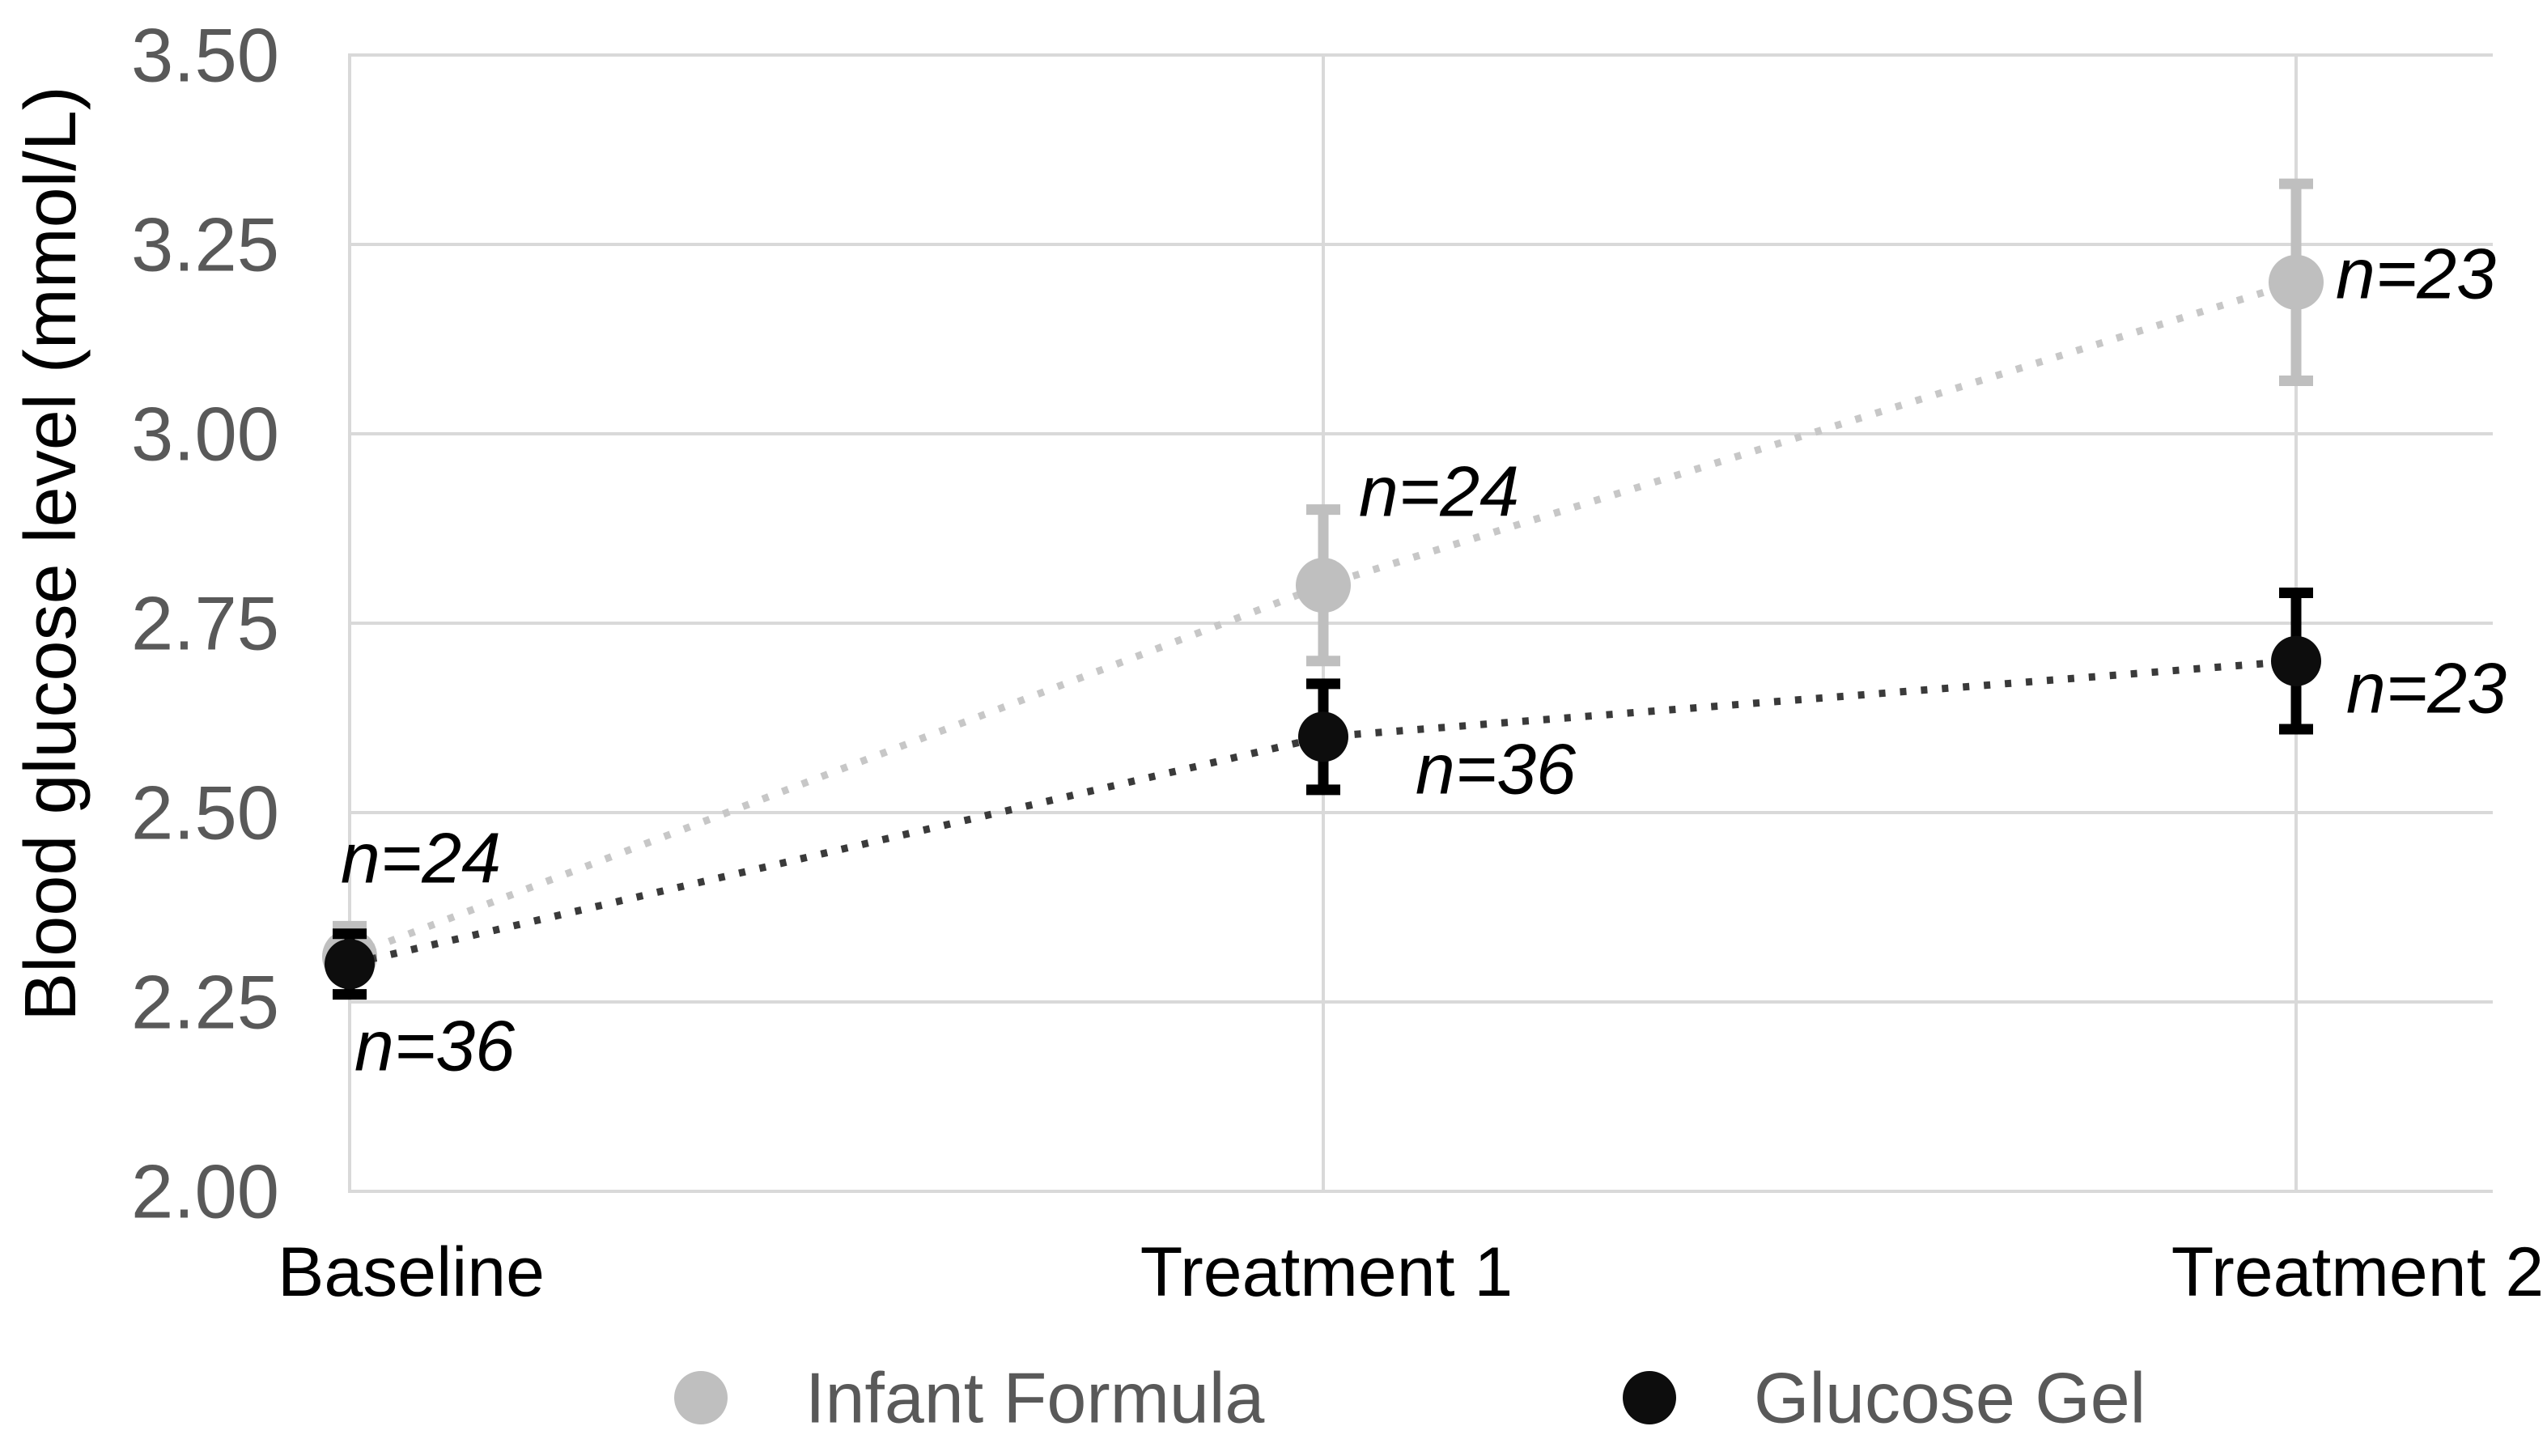  Describe the element at coordinates (1439, 492) in the screenshot. I see `n-label-infant-formula-treatment-1: n=24` at that location.